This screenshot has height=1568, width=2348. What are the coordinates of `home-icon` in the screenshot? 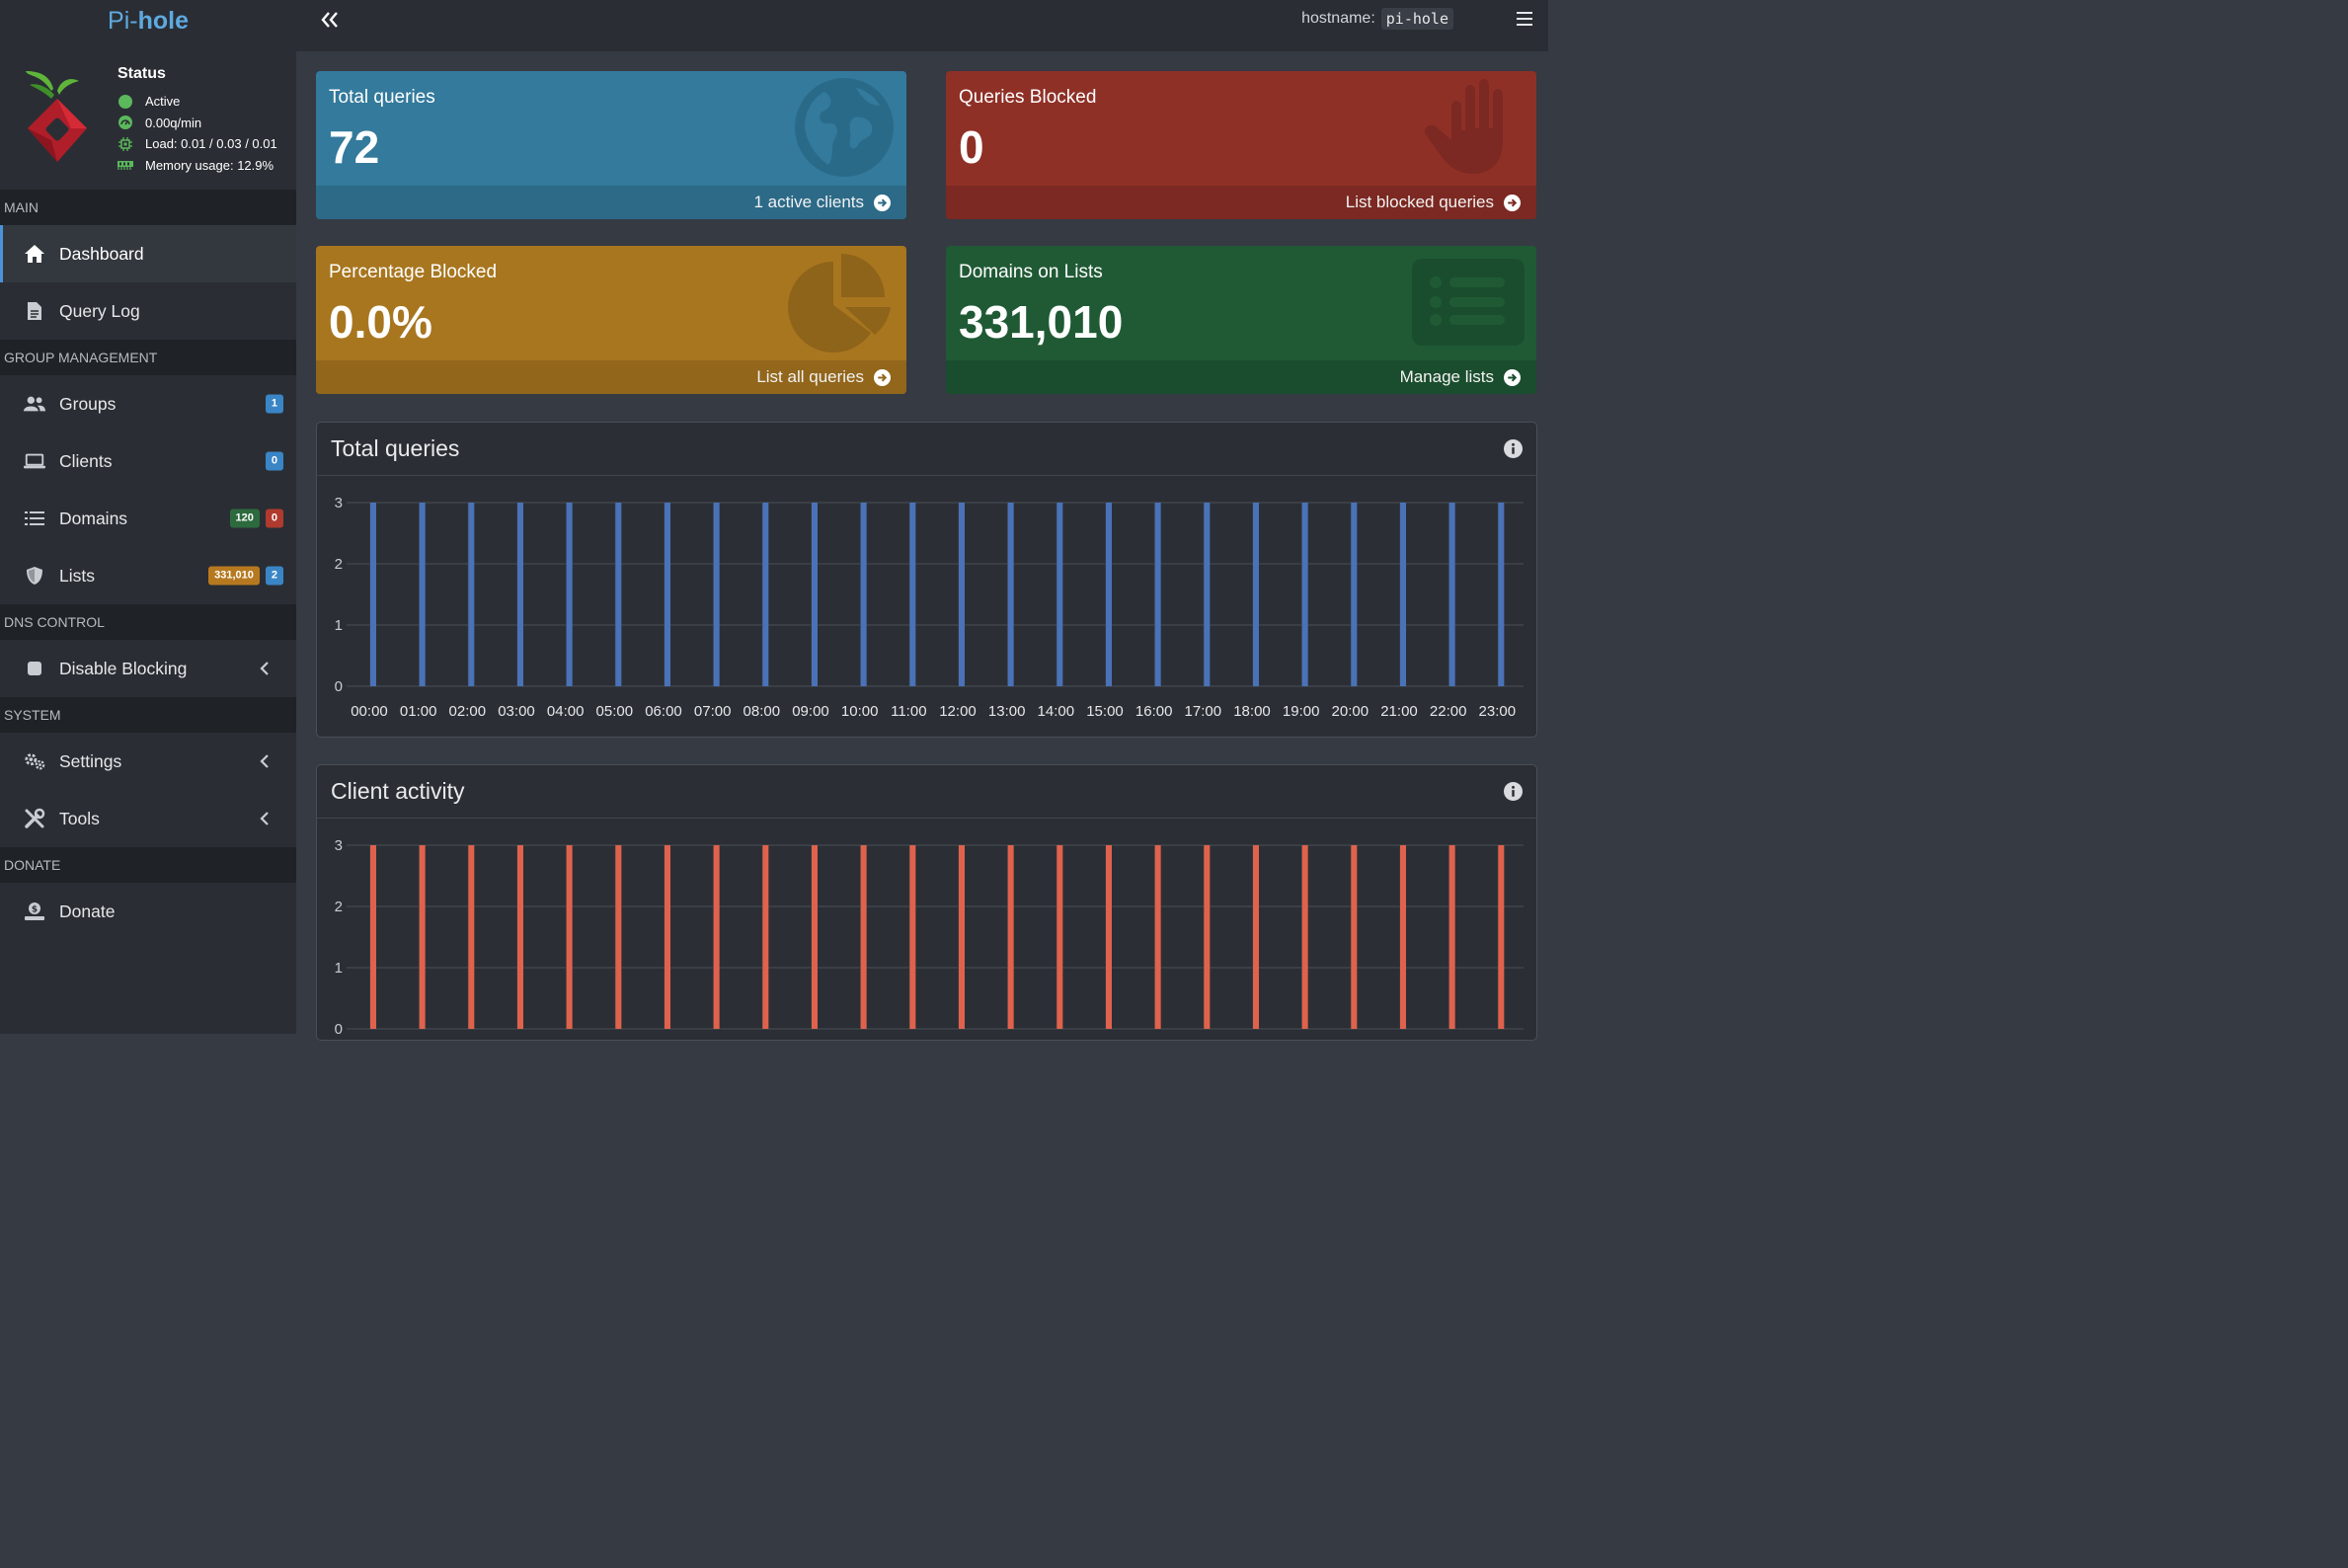 It's located at (34, 254).